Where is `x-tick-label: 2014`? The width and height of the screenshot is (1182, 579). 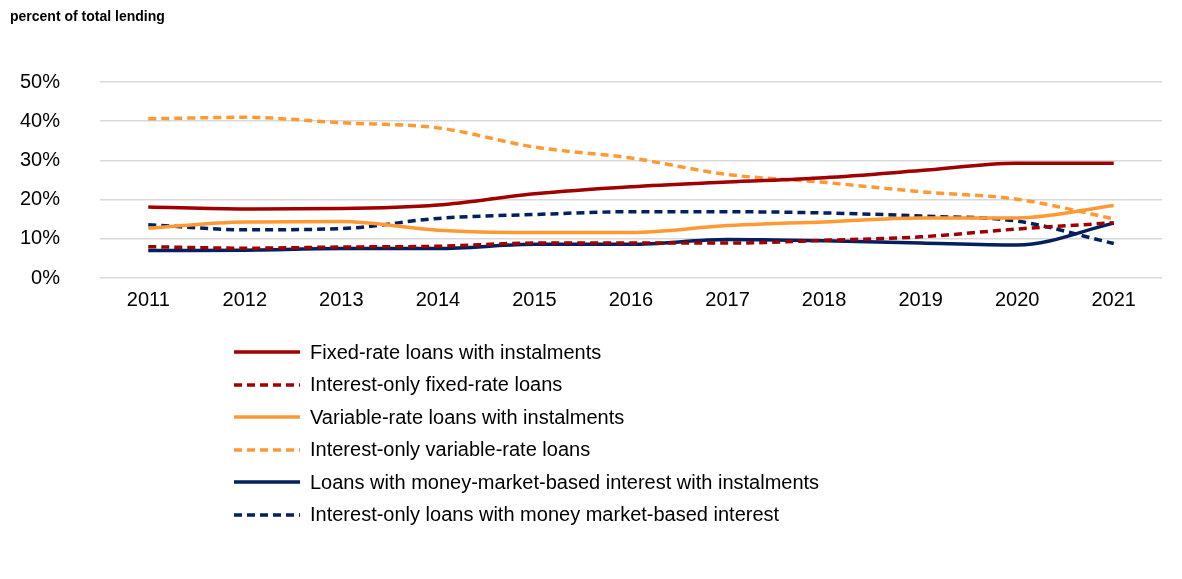 x-tick-label: 2014 is located at coordinates (438, 298).